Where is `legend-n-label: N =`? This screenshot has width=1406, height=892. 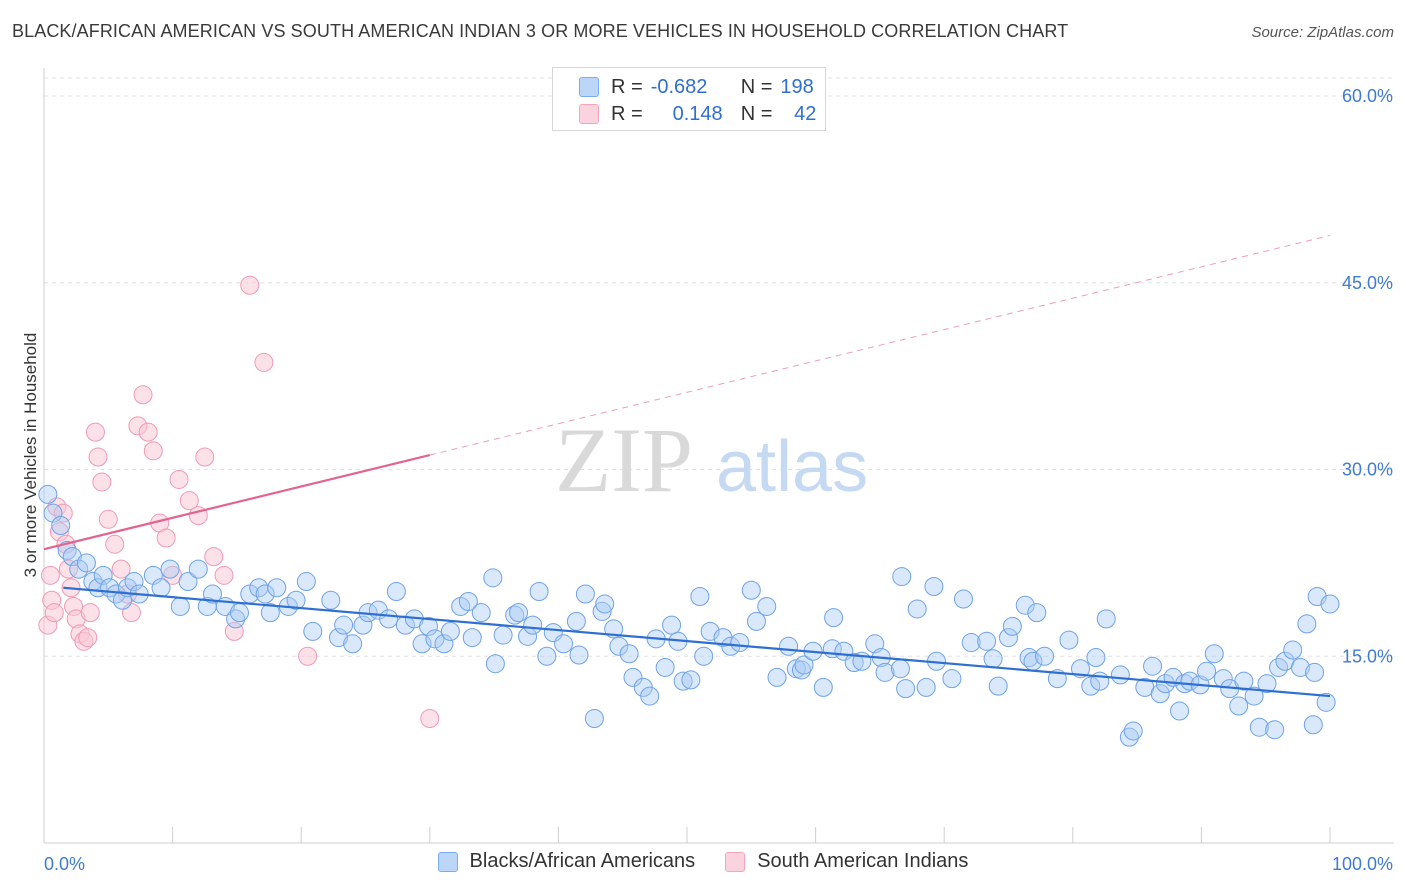 legend-n-label: N = is located at coordinates (756, 86).